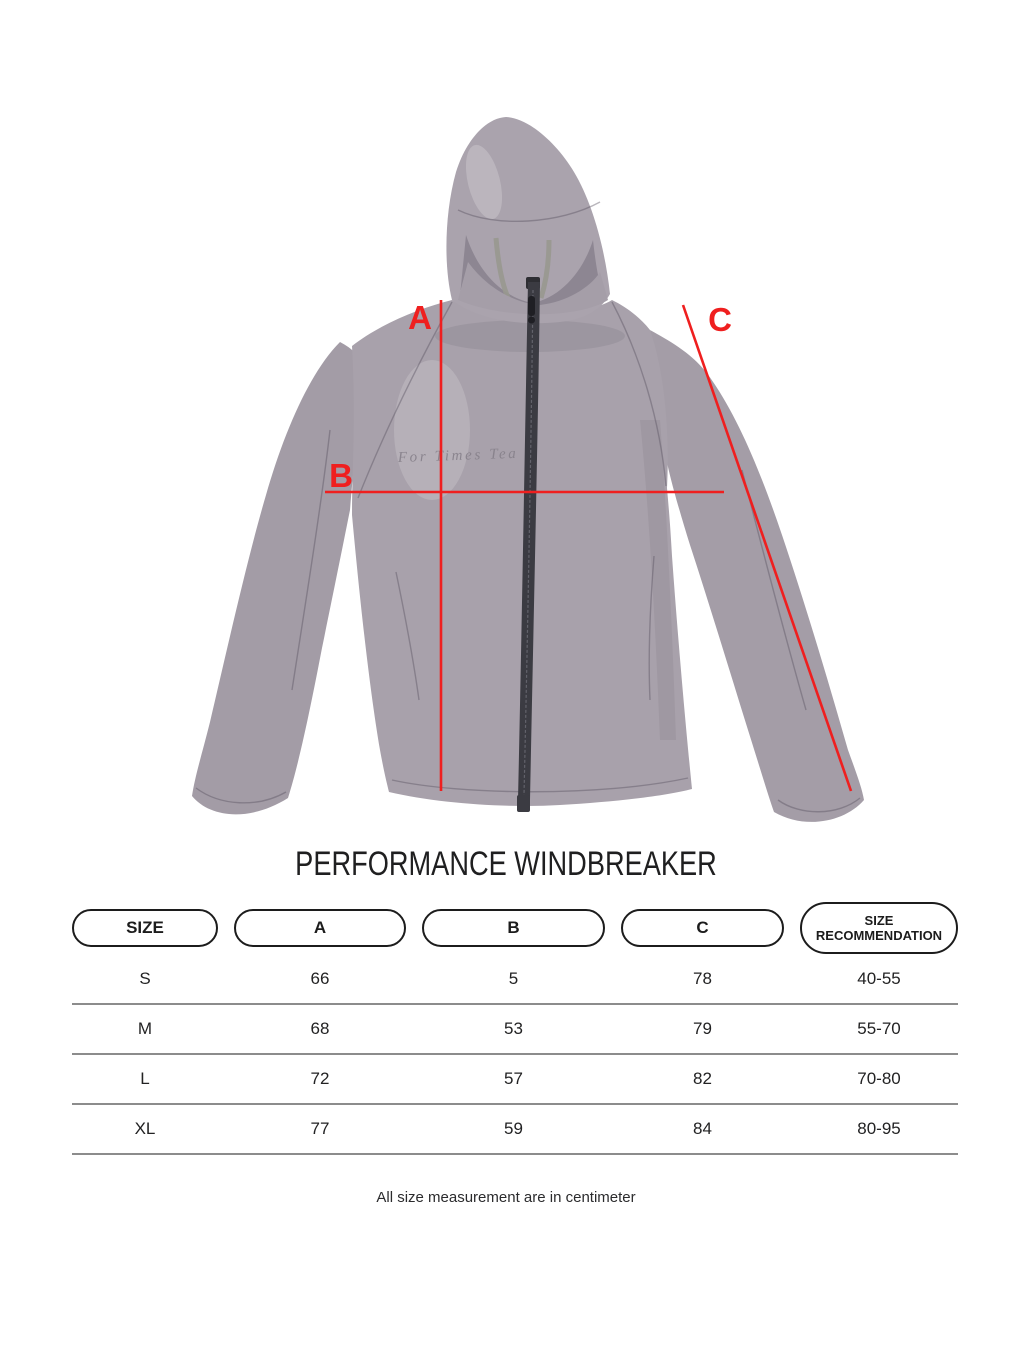 The width and height of the screenshot is (1012, 1350). Describe the element at coordinates (506, 1197) in the screenshot. I see `measurement-note: All size measurement are in centimeter` at that location.